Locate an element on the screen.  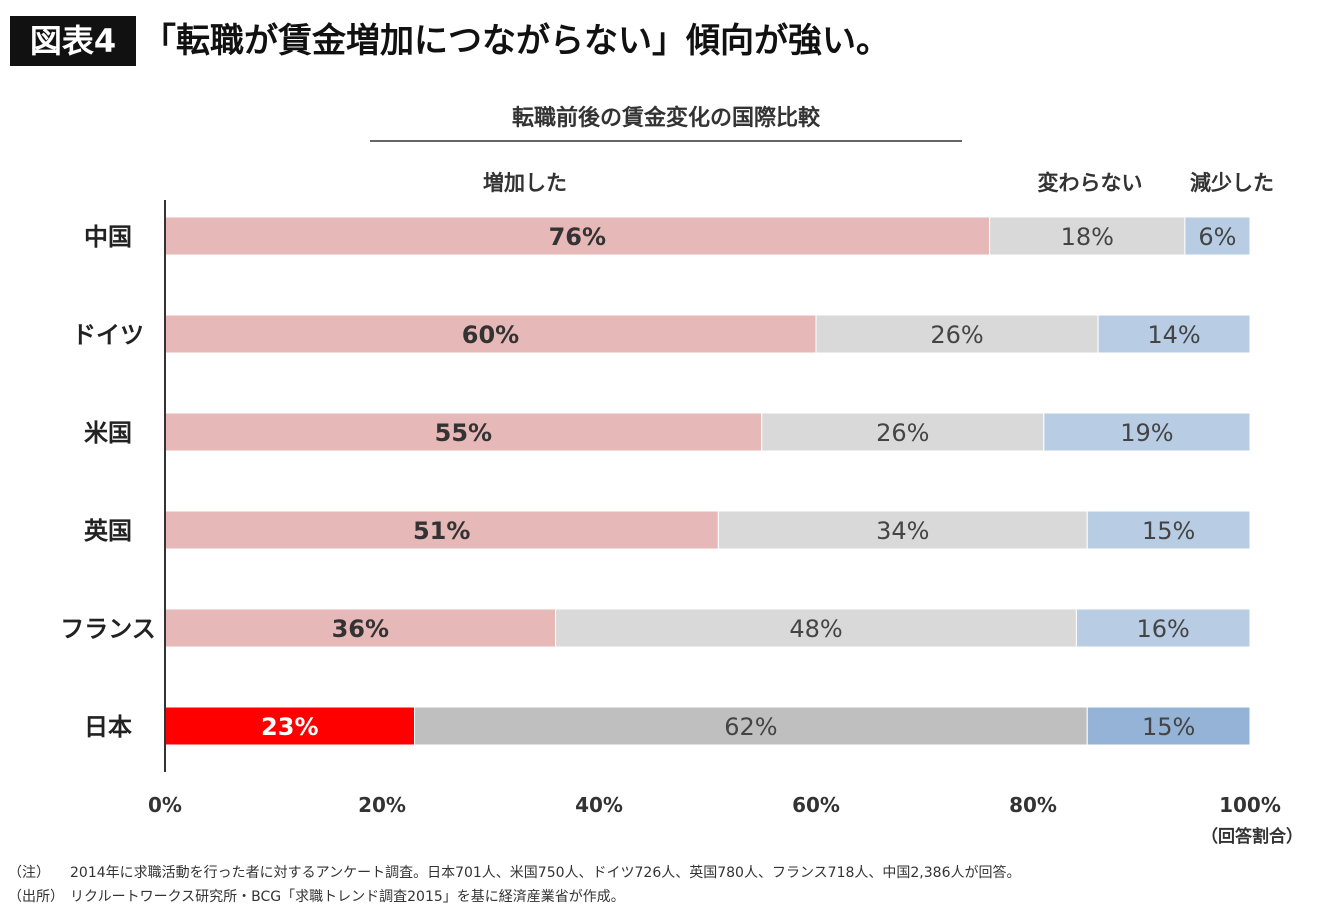
source-label: （出所） is located at coordinates (36, 897).